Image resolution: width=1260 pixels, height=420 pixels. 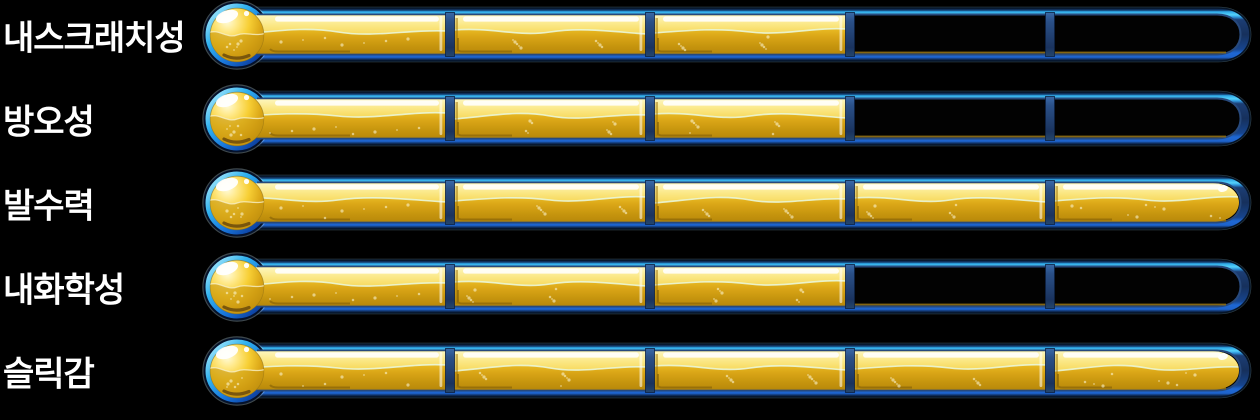 I want to click on bulb-liquid-lower, so click(x=237, y=130).